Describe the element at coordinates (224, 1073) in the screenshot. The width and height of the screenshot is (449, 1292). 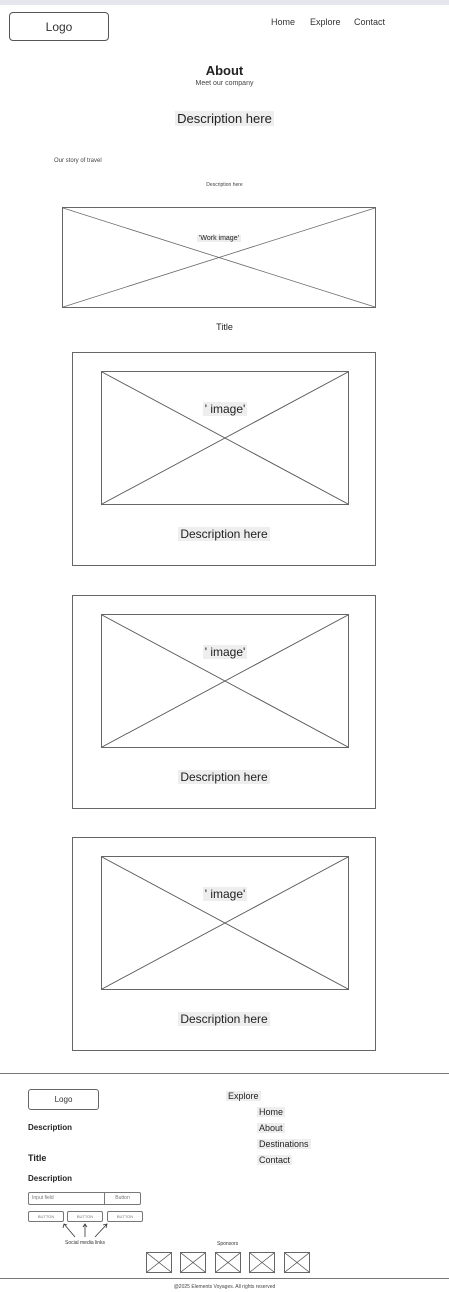
I see `footer-divider-top` at that location.